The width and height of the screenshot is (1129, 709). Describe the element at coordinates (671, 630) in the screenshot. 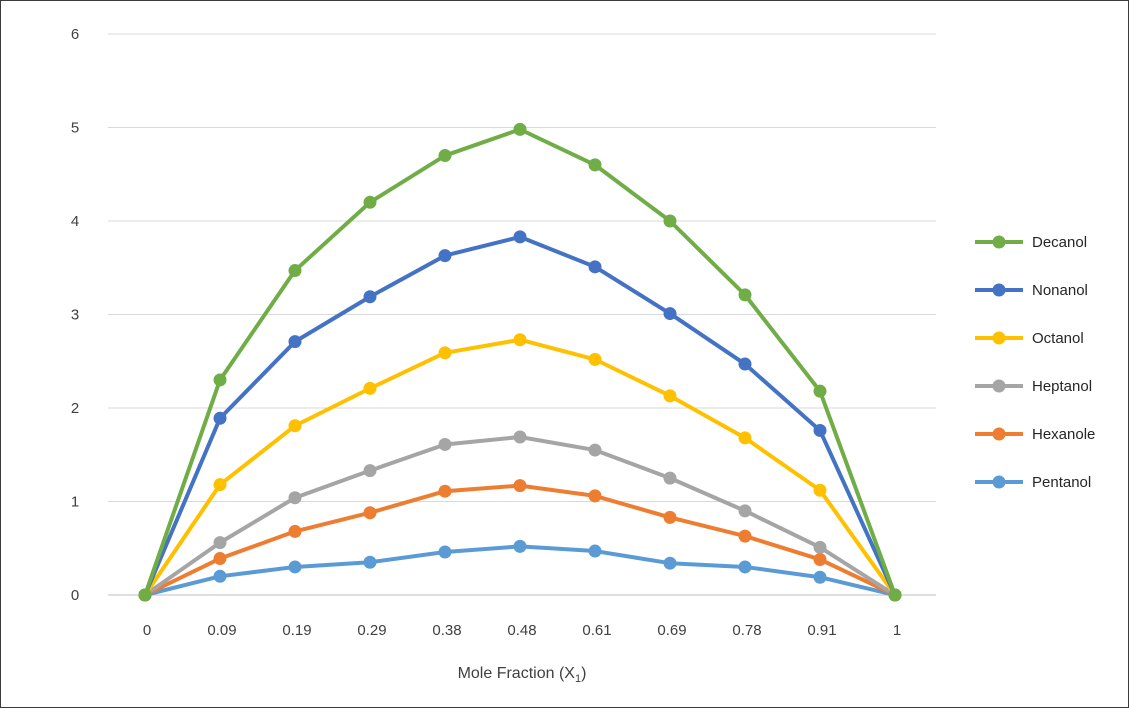

I see `x-tick-label: 0.69` at that location.